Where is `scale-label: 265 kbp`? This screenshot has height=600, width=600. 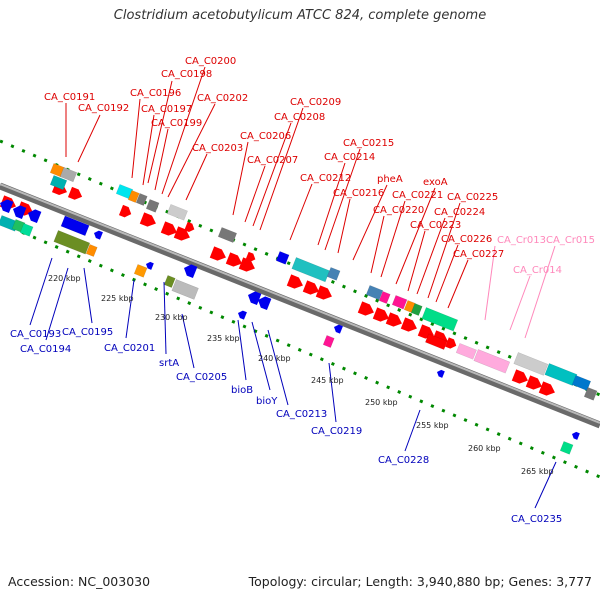 scale-label: 265 kbp is located at coordinates (537, 471).